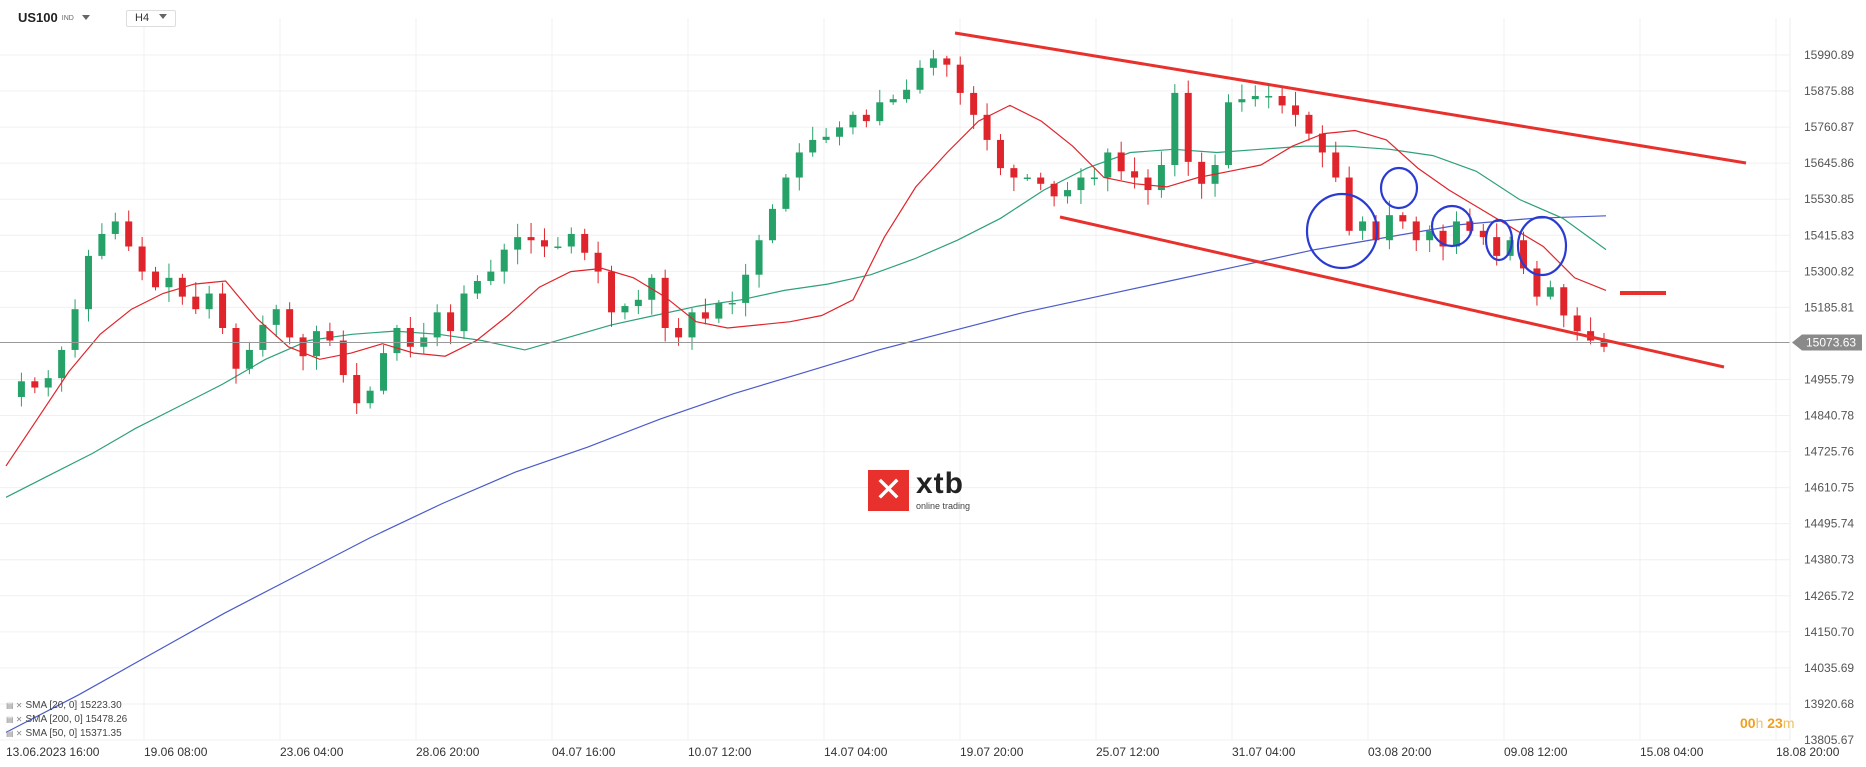 Image resolution: width=1866 pixels, height=767 pixels. Describe the element at coordinates (176, 752) in the screenshot. I see `x-tick-label: 19.06 08:00` at that location.